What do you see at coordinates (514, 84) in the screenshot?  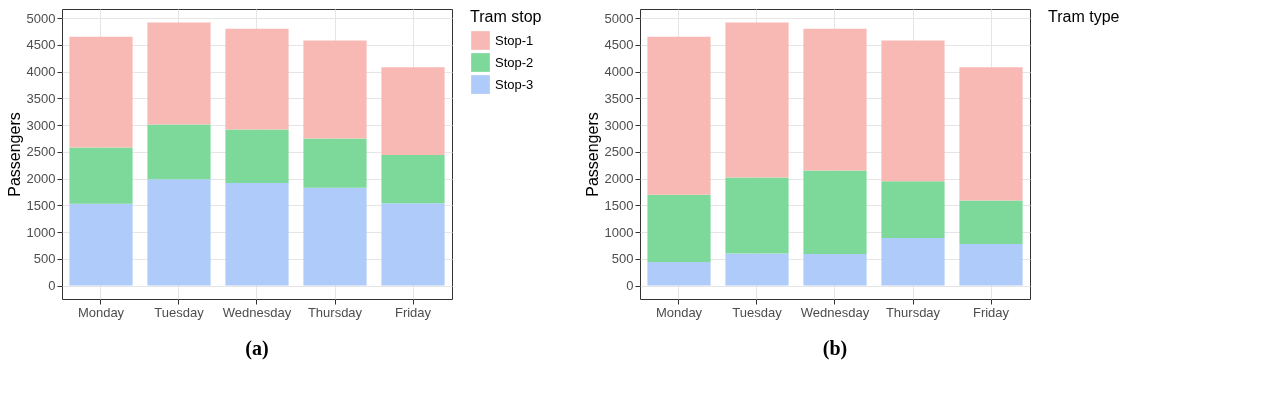 I see `legend-label: Stop-3` at bounding box center [514, 84].